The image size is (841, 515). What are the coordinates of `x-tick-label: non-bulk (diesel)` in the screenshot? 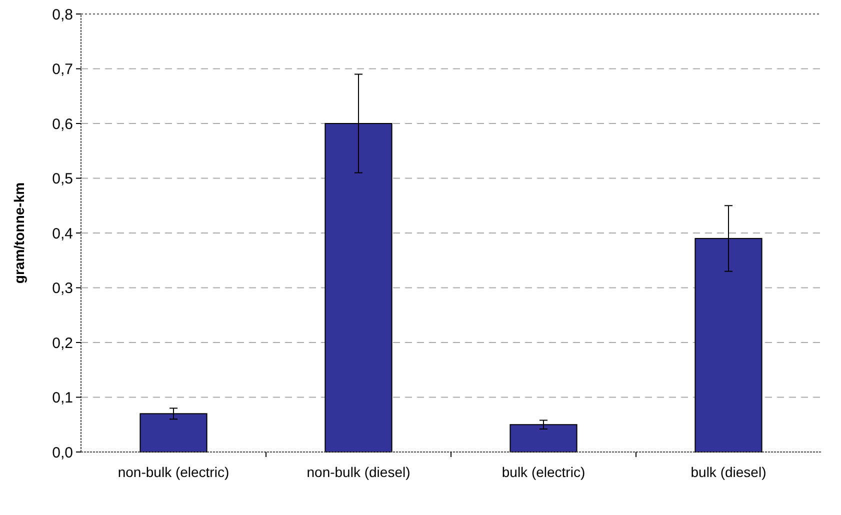 It's located at (358, 472).